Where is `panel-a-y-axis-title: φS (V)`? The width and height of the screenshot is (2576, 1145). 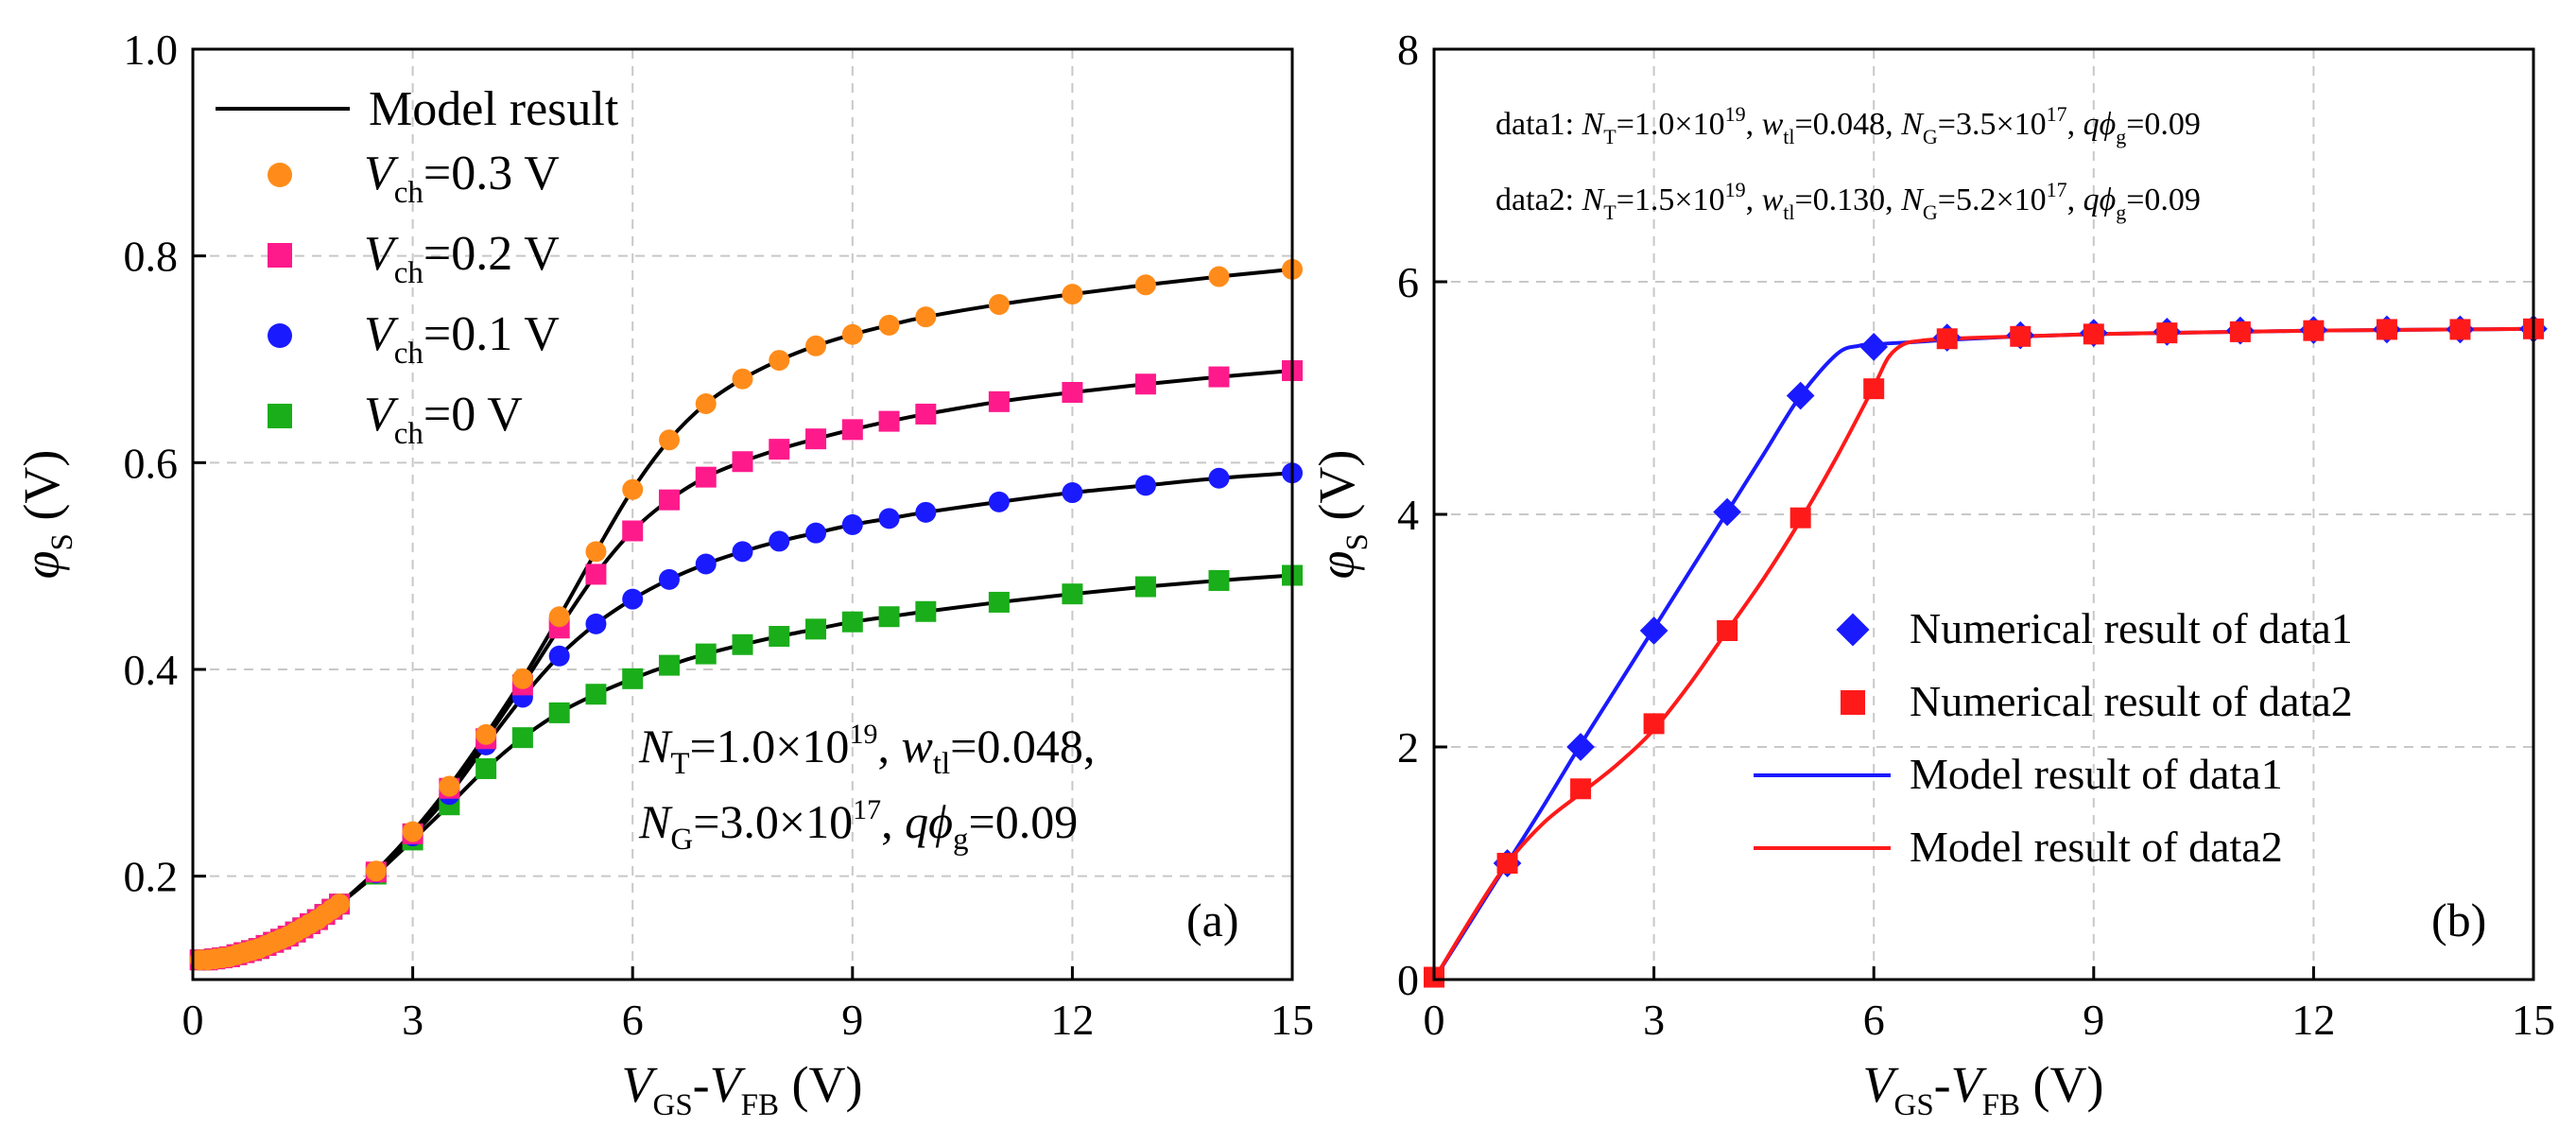 panel-a-y-axis-title: φS (V) is located at coordinates (46, 515).